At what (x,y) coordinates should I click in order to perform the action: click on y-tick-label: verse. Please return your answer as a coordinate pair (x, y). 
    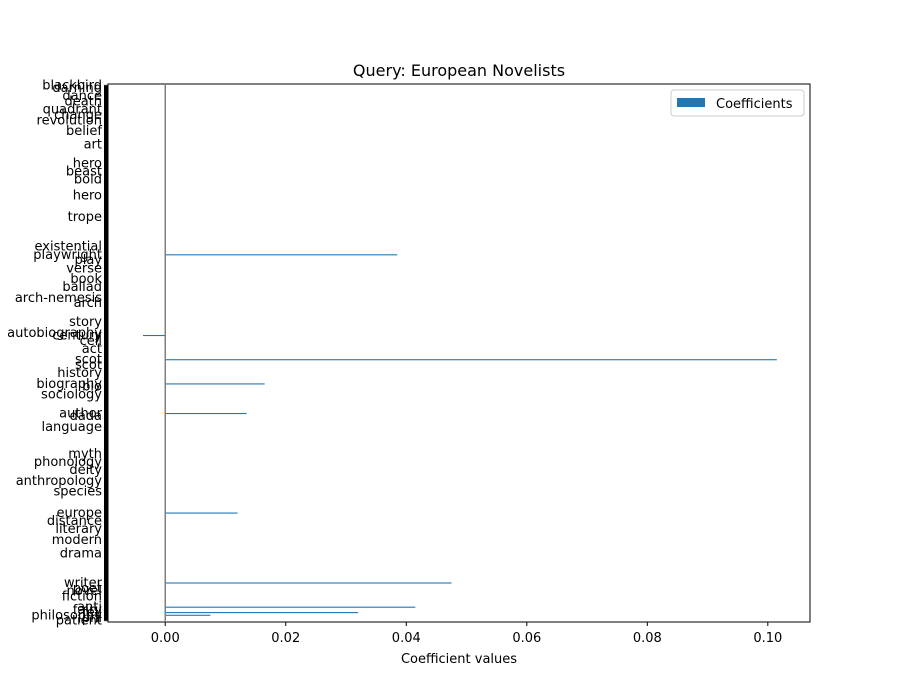
    Looking at the image, I should click on (84, 268).